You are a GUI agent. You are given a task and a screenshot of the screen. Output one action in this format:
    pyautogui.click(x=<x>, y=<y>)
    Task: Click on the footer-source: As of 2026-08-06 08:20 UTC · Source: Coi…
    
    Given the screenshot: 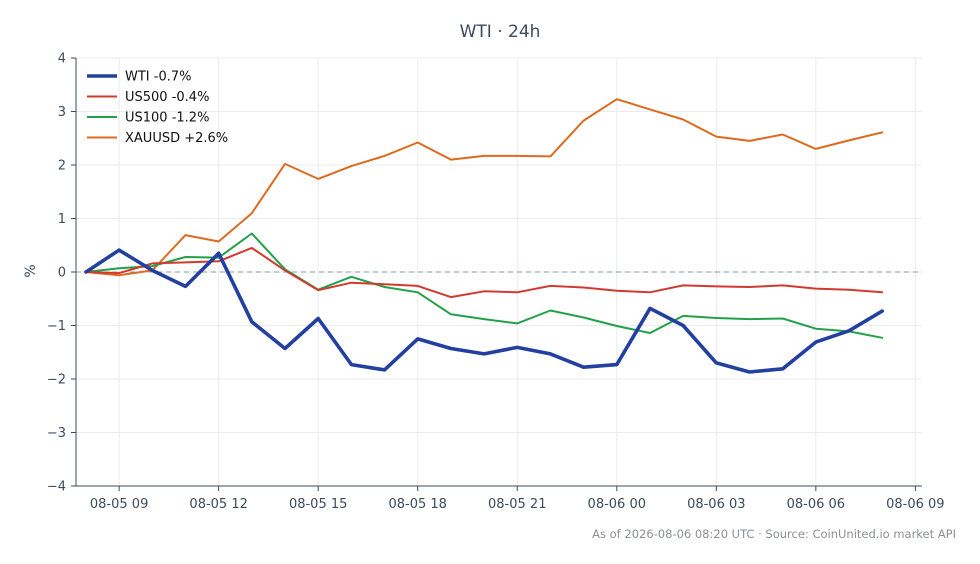 What is the action you would take?
    pyautogui.click(x=774, y=534)
    